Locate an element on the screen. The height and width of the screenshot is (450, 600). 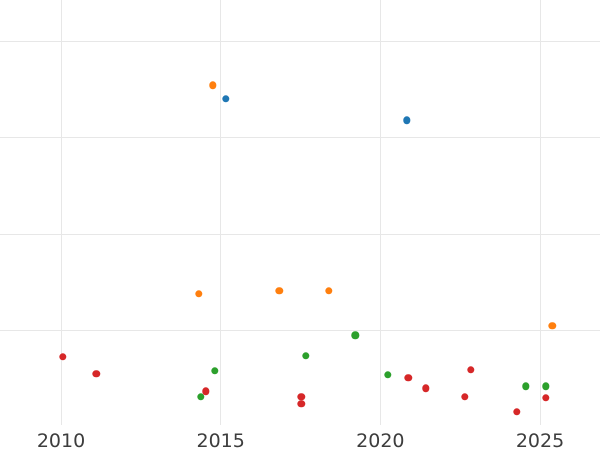
x-tick-label: 2020 is located at coordinates (380, 440).